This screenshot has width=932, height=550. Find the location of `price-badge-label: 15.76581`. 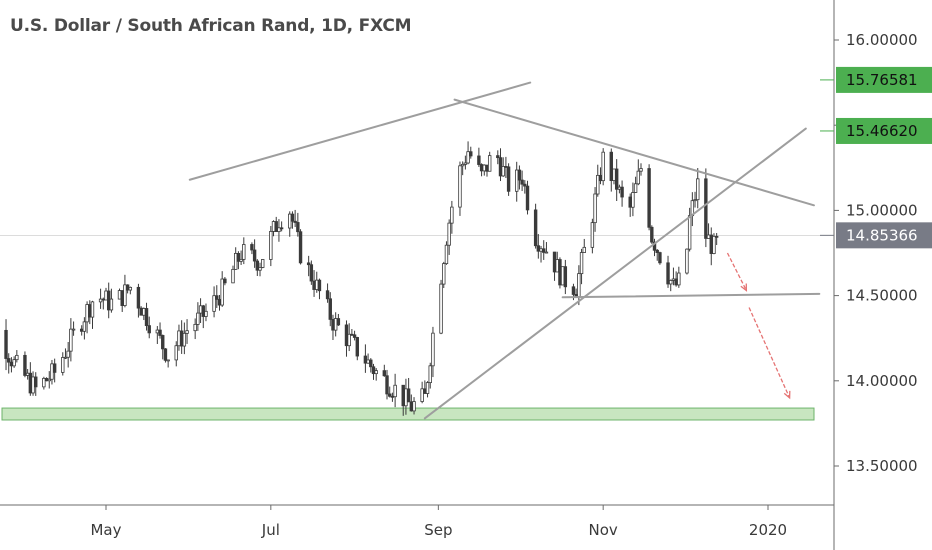

price-badge-label: 15.76581 is located at coordinates (882, 80).